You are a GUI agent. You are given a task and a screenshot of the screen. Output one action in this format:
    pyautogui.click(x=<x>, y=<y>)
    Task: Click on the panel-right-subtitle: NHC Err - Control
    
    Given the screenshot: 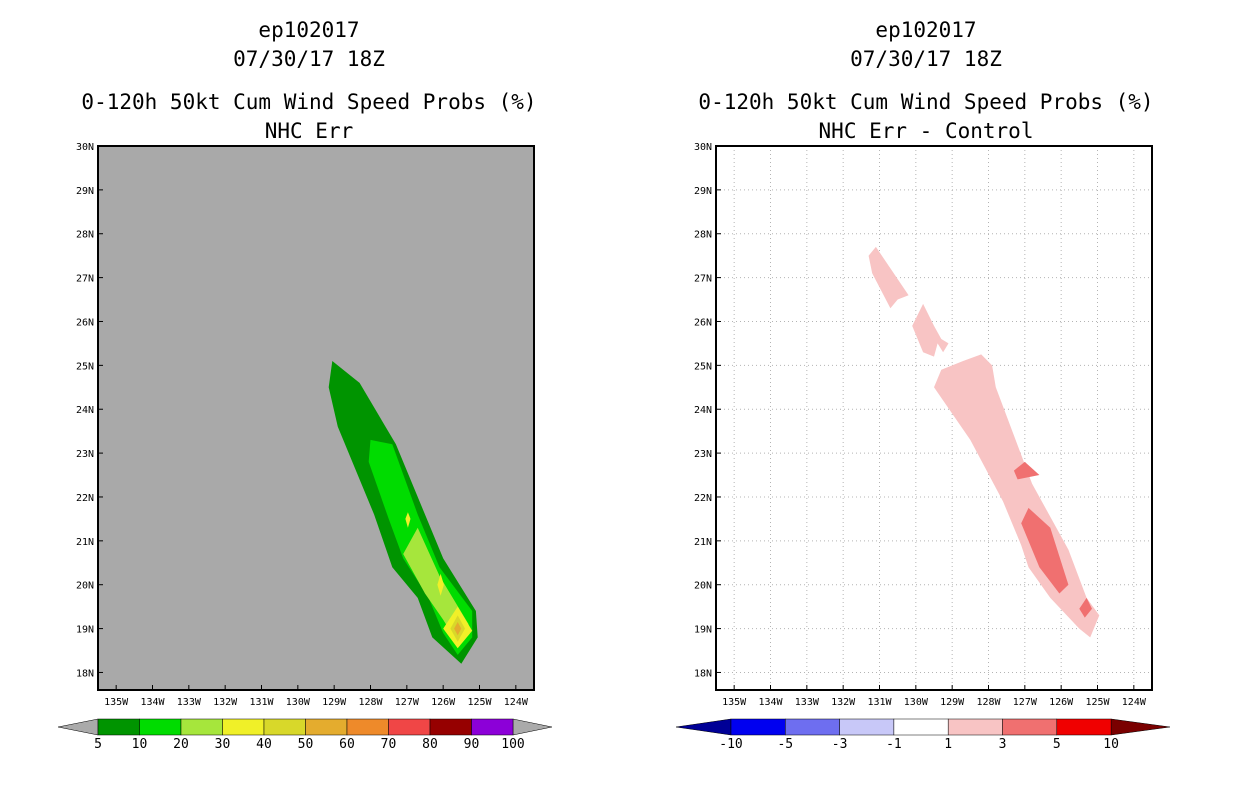 What is the action you would take?
    pyautogui.click(x=926, y=131)
    